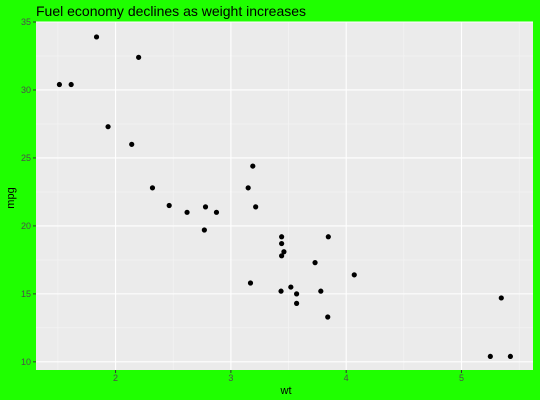 The width and height of the screenshot is (540, 400). Describe the element at coordinates (28, 192) in the screenshot. I see `y-axis-ticks: 10 15 20 25 30 35` at that location.